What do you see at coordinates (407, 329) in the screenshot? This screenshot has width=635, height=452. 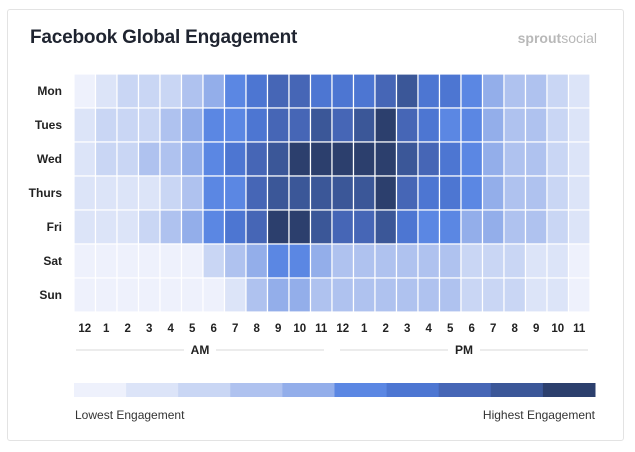 I see `column-label: 3` at bounding box center [407, 329].